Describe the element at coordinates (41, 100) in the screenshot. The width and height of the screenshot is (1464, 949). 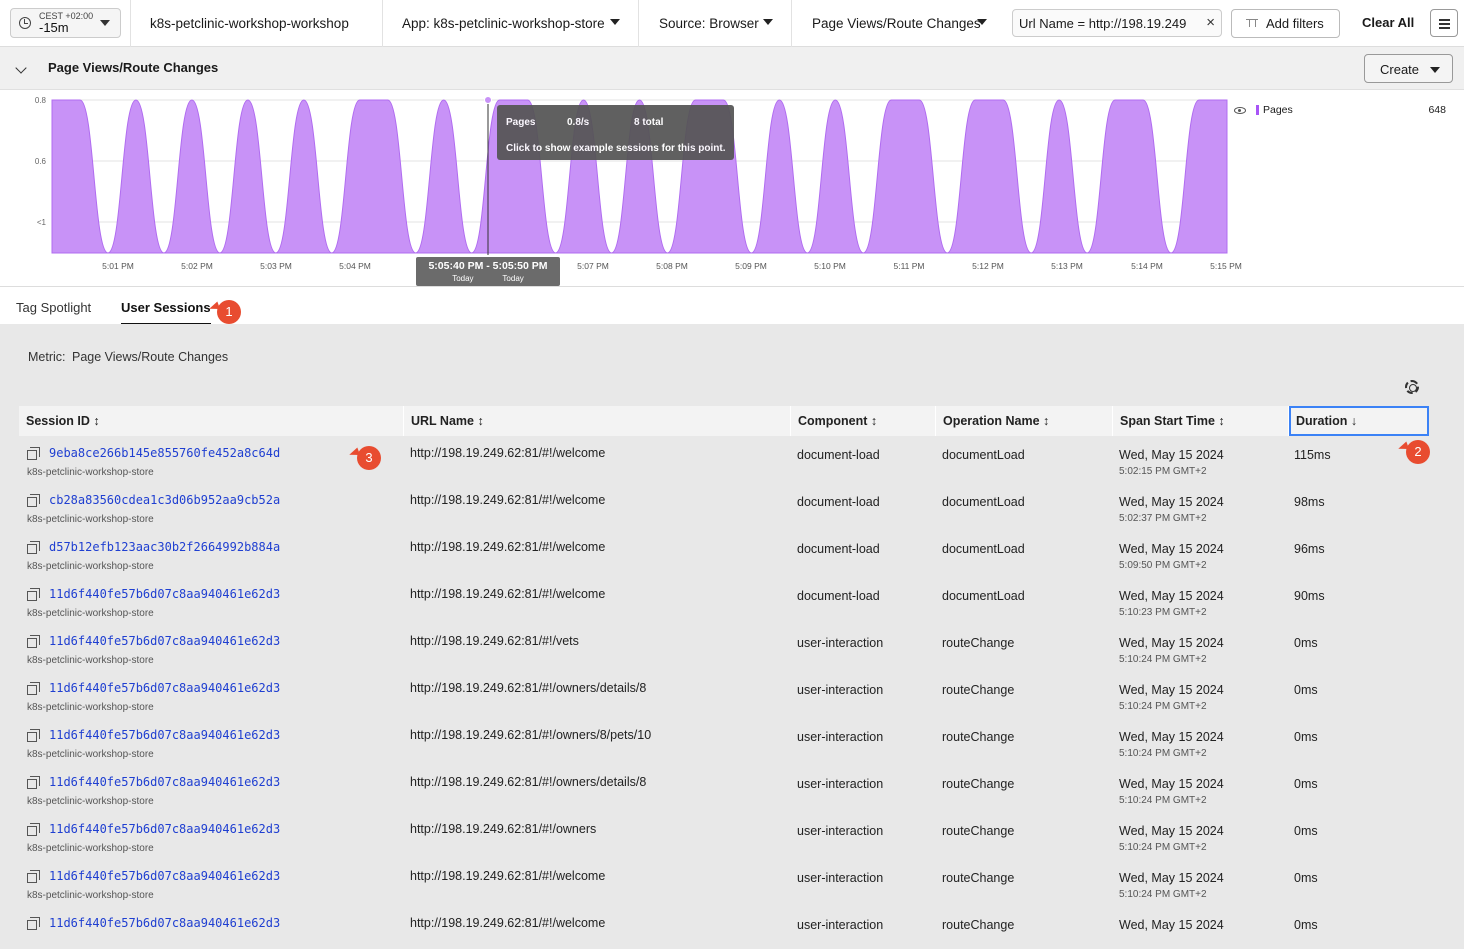
I see `y-tick-label: 0.8` at that location.